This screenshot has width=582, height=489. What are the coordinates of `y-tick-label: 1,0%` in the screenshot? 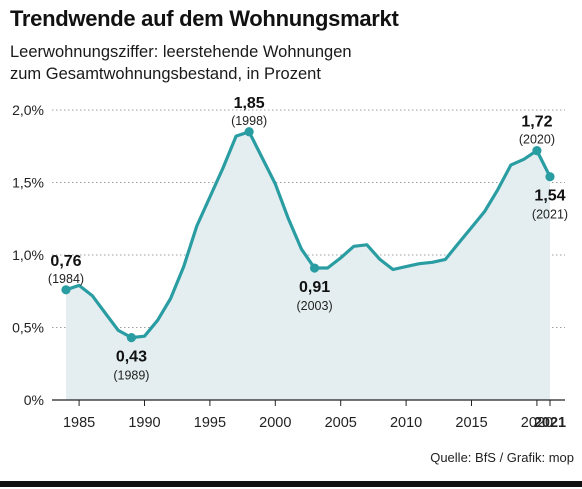 It's located at (28, 255).